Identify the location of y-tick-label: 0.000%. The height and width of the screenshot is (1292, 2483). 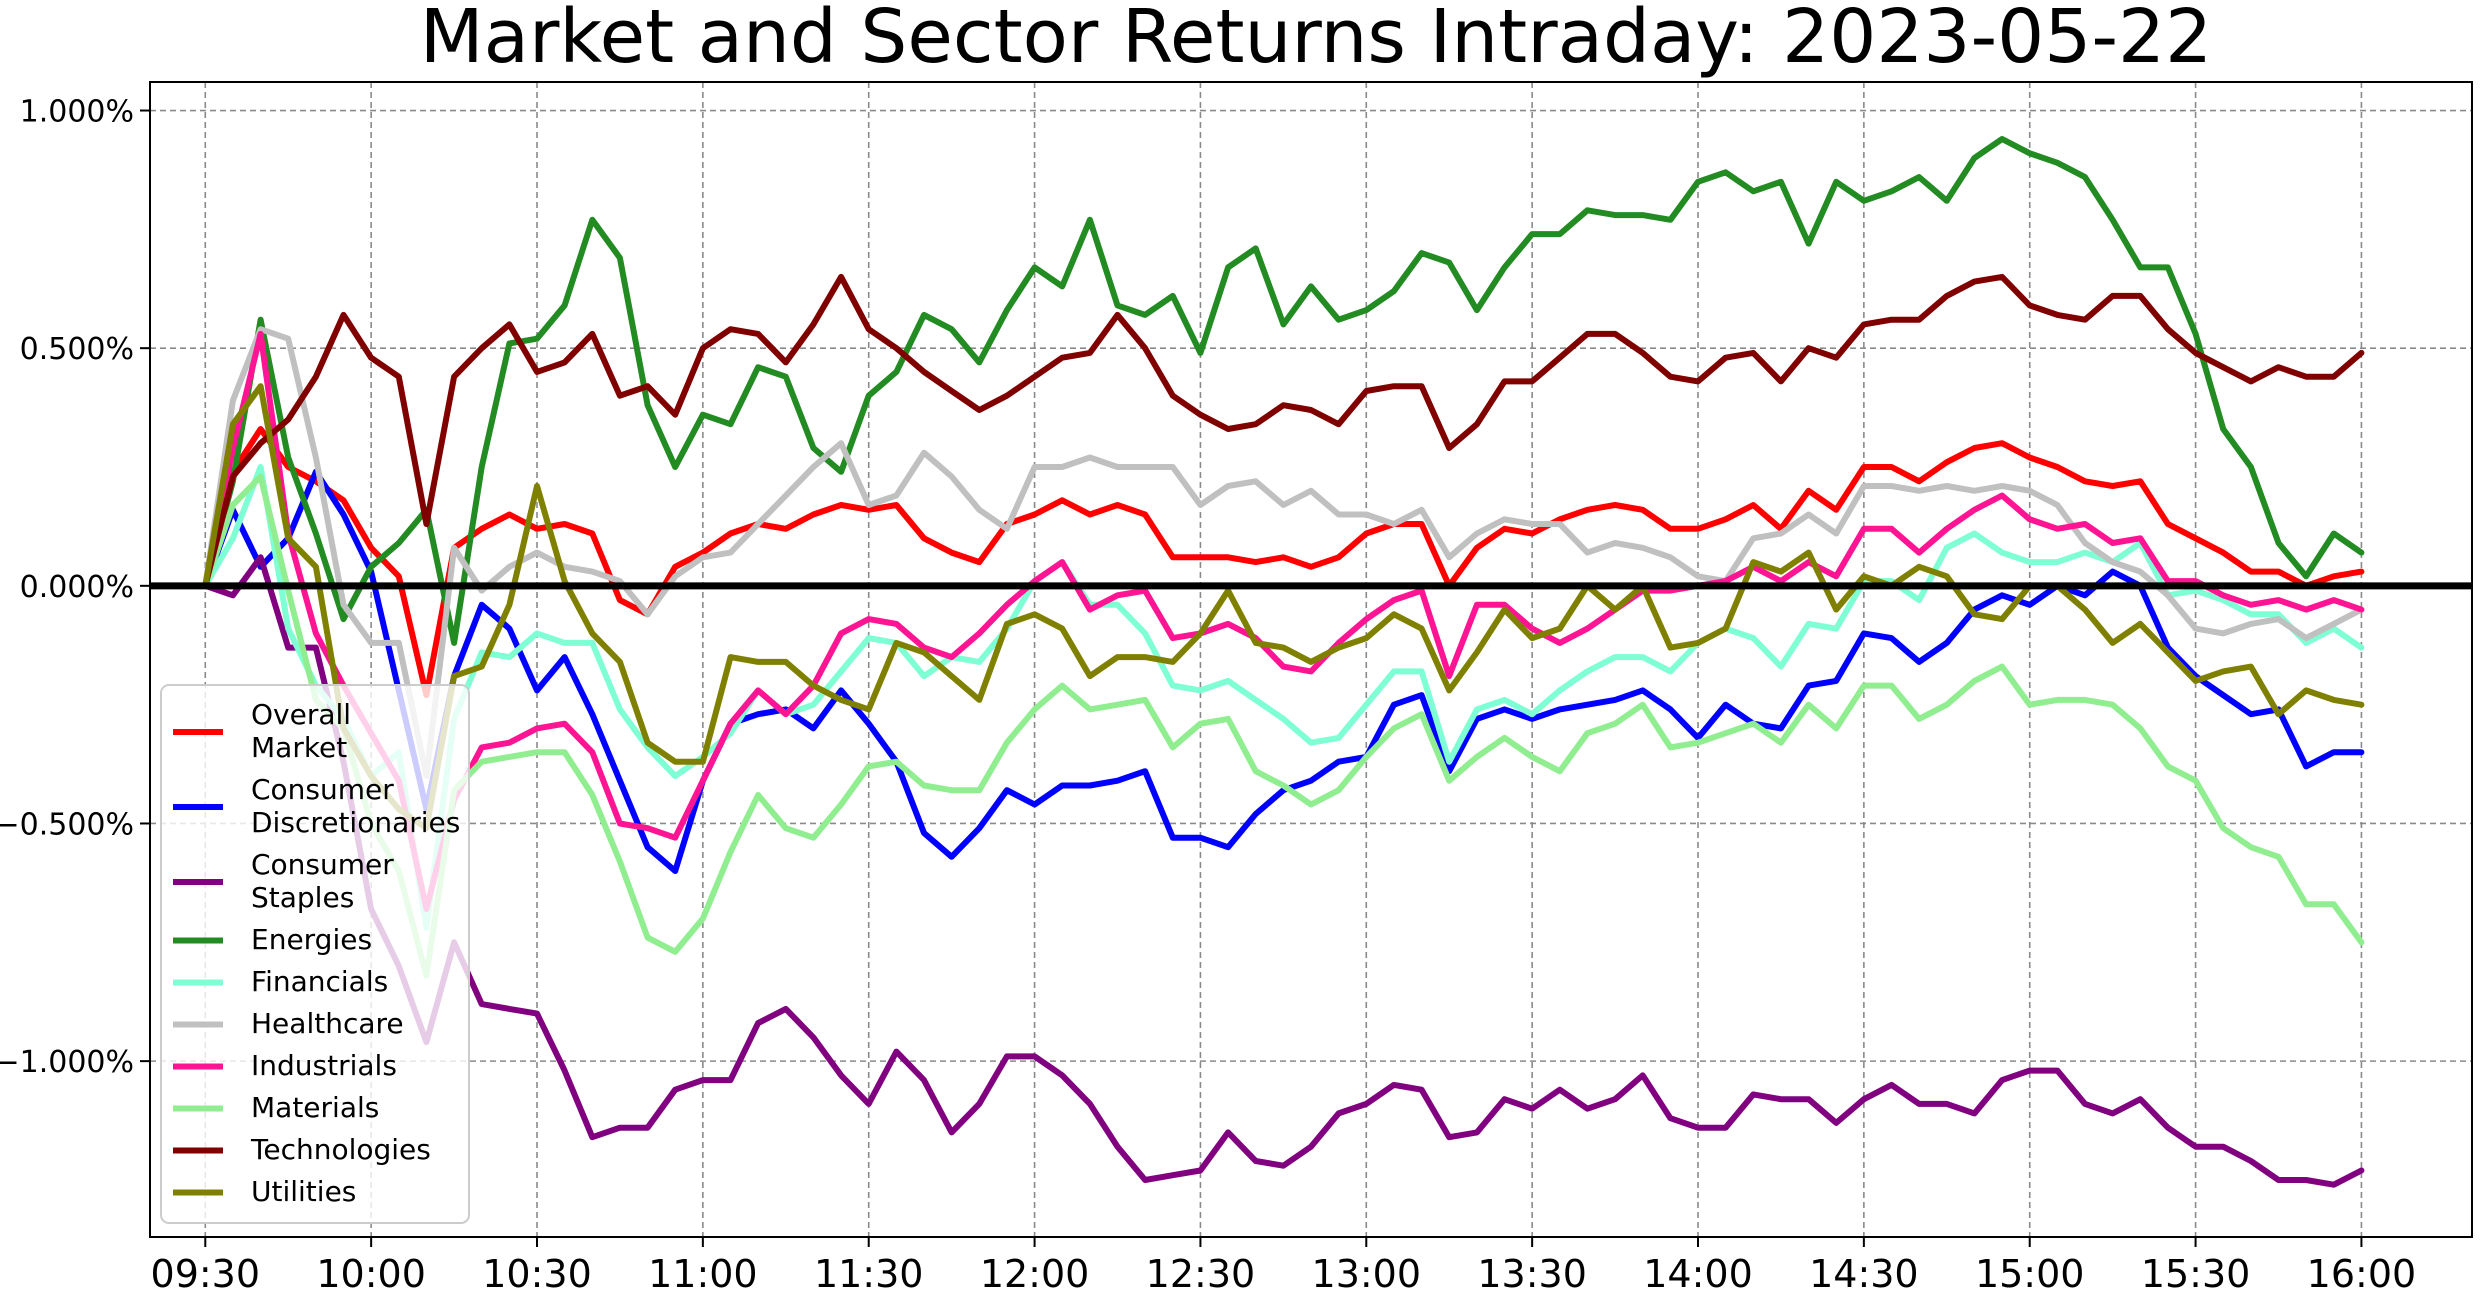
(77, 587).